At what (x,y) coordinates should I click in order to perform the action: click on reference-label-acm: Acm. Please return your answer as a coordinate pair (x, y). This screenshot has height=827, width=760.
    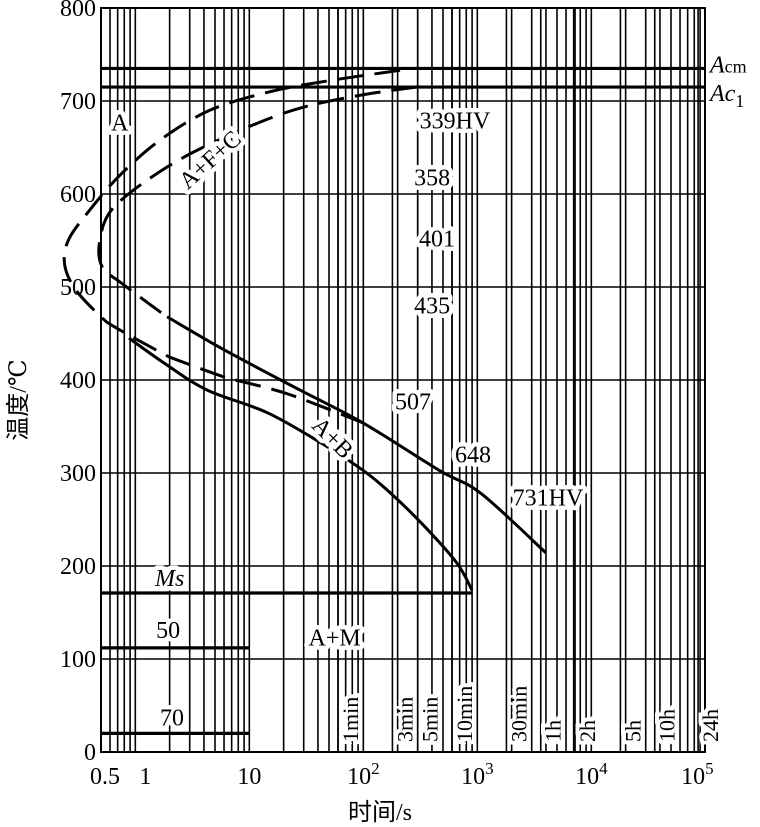
    Looking at the image, I should click on (727, 65).